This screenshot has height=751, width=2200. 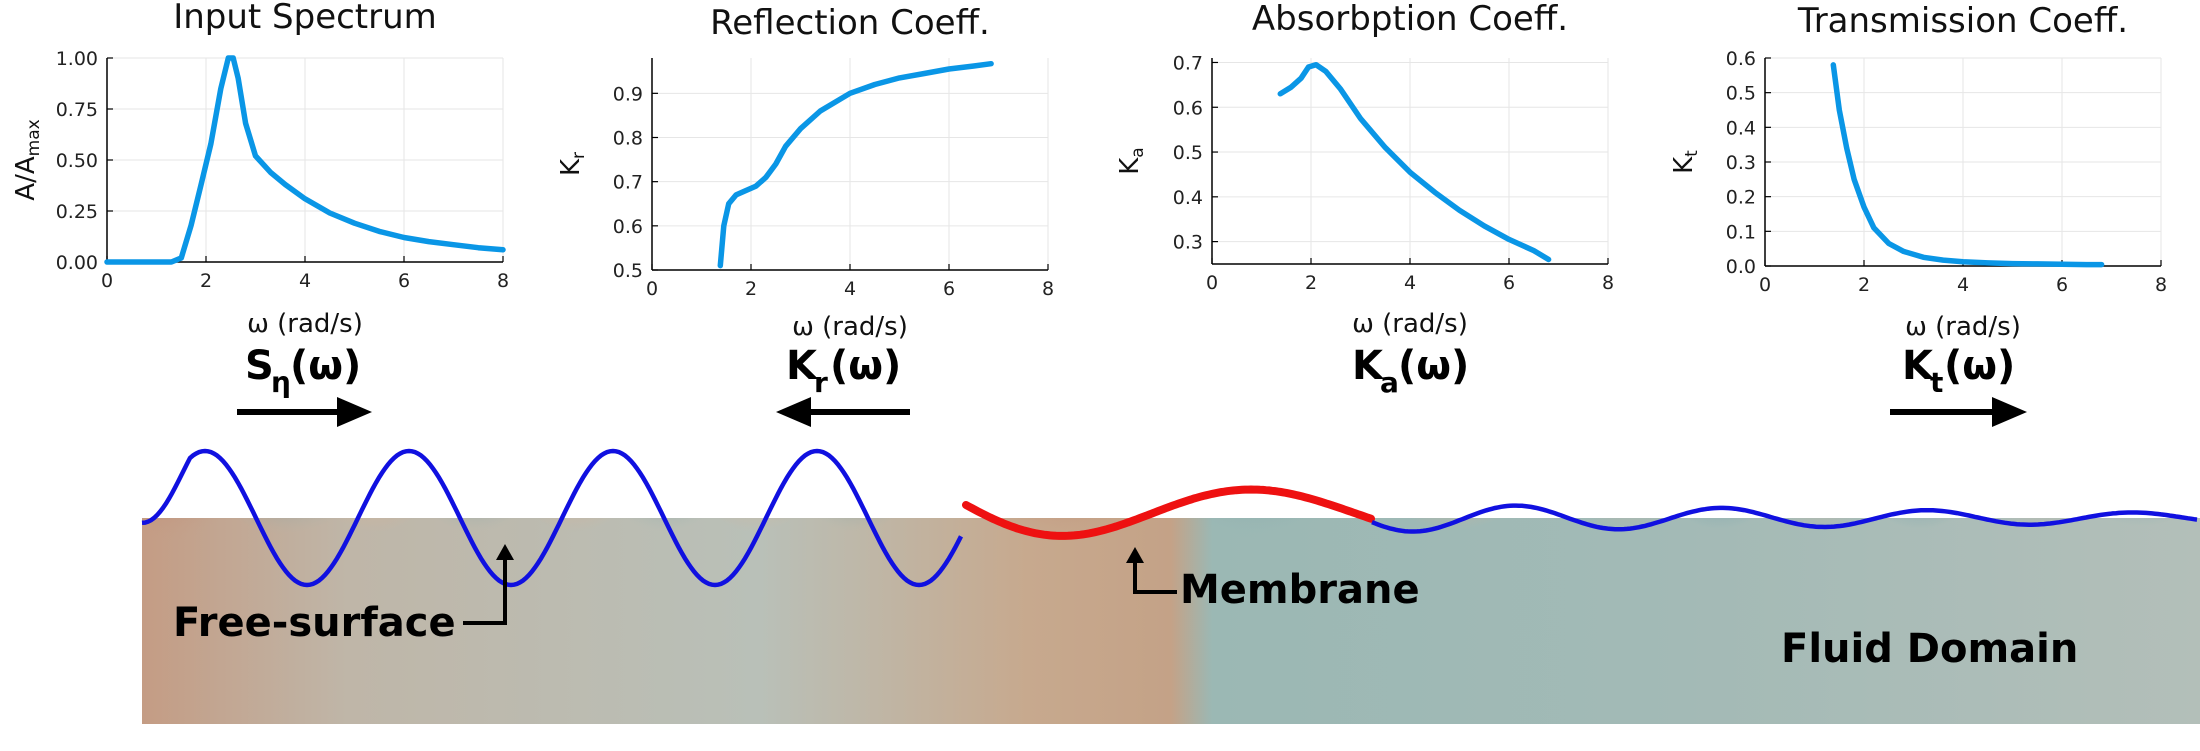 What do you see at coordinates (305, 18) in the screenshot?
I see `plot-title: Input Spectrum` at bounding box center [305, 18].